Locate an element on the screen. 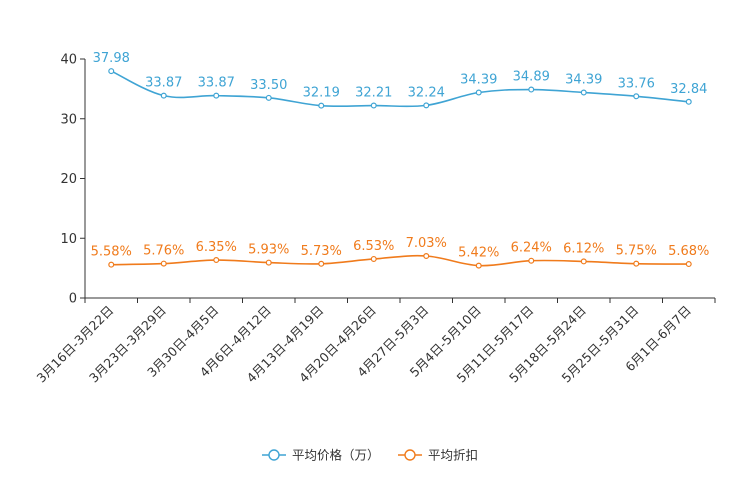  legend-label-1: 平均折扣 is located at coordinates (453, 455).